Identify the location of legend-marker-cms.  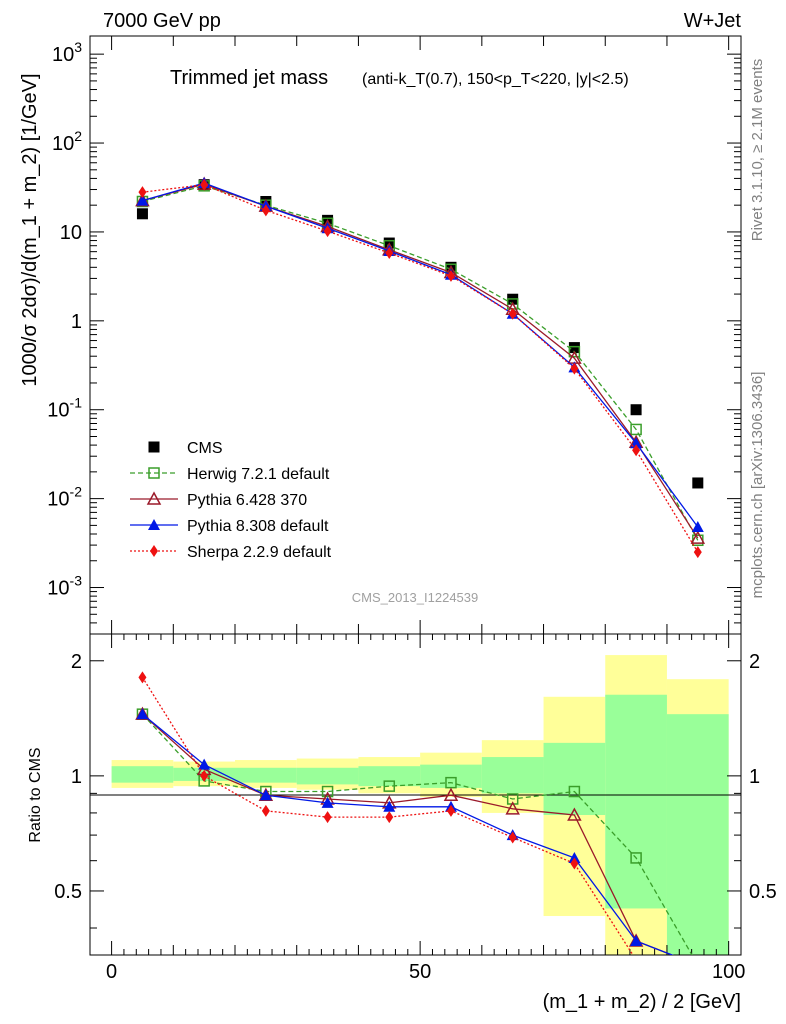
(154, 447).